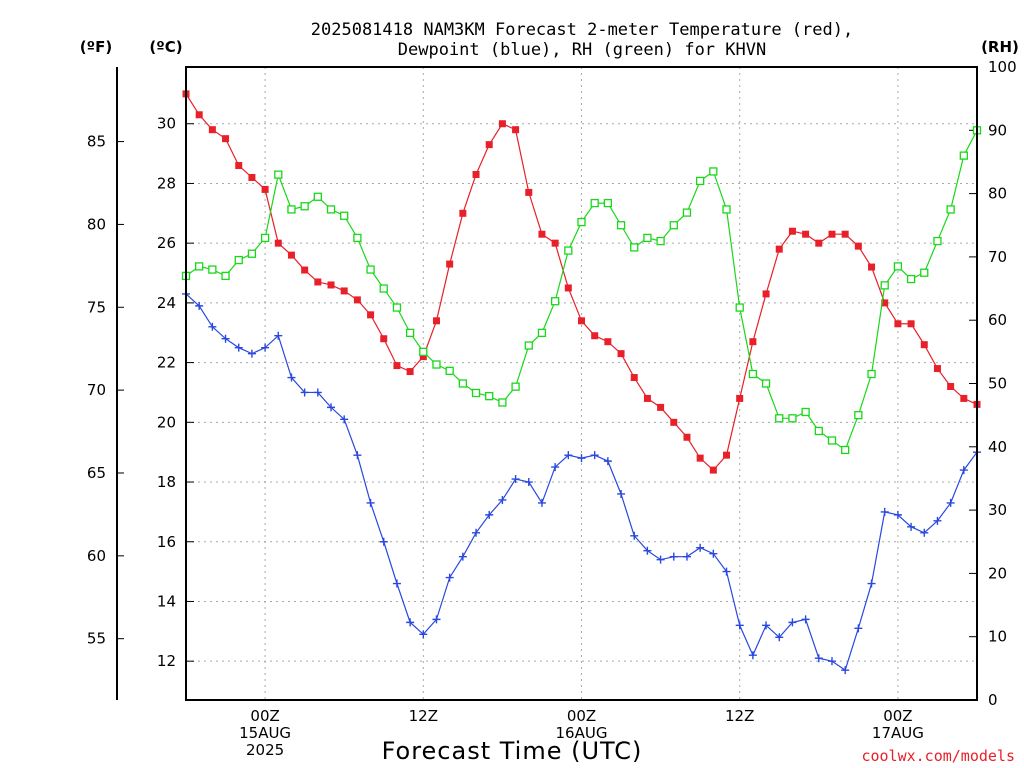 This screenshot has height=768, width=1024. I want to click on rh-tick-label: 70, so click(997, 257).